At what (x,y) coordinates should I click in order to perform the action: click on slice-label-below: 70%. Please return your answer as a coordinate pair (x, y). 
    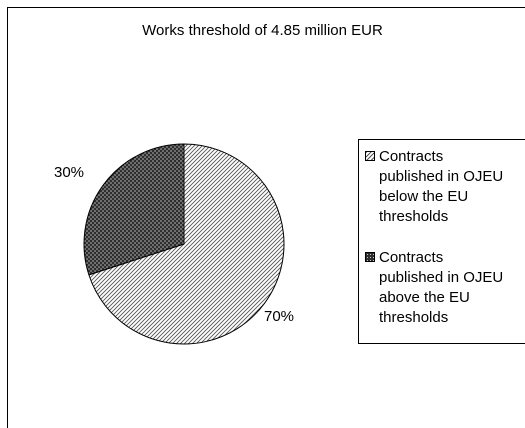
    Looking at the image, I should click on (279, 316).